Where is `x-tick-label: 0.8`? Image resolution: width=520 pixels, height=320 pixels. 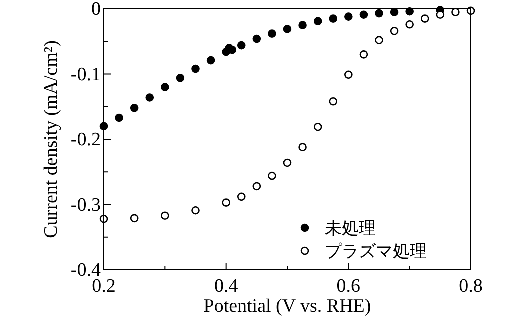
x-tick-label: 0.8 is located at coordinates (471, 286).